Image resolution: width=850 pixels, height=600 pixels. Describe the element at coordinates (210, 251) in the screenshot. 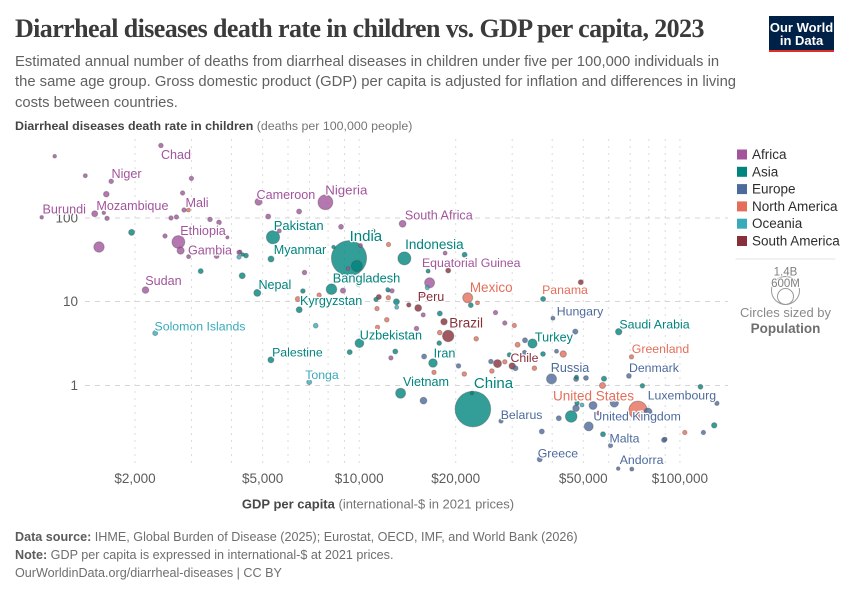

I see `svg-text: Gambia` at that location.